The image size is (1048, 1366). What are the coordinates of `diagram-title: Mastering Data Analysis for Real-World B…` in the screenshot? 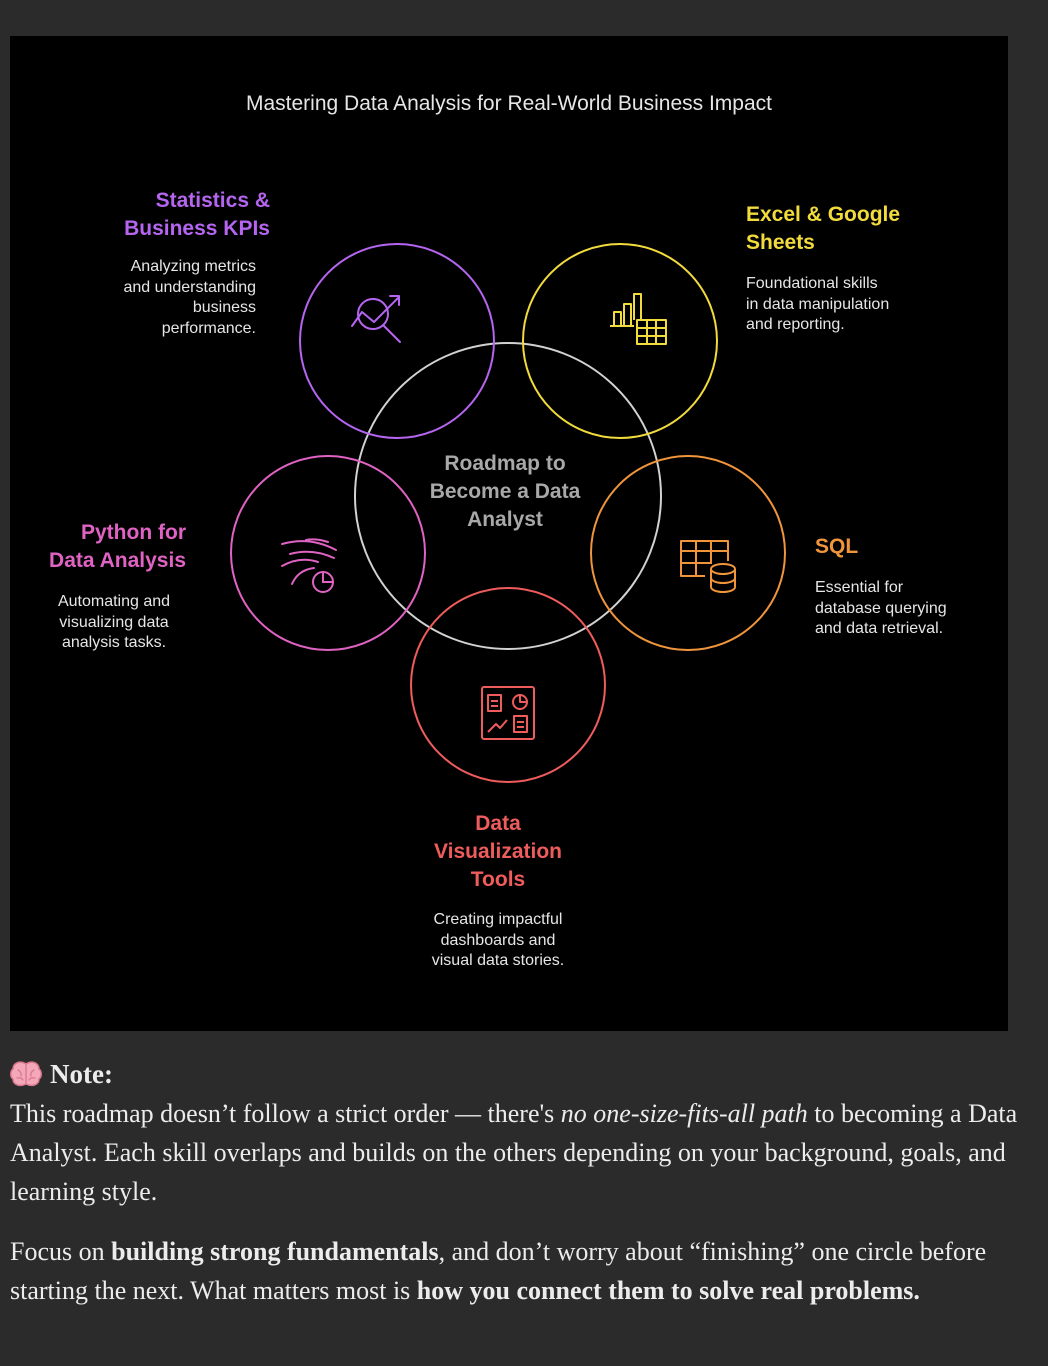 It's located at (509, 103).